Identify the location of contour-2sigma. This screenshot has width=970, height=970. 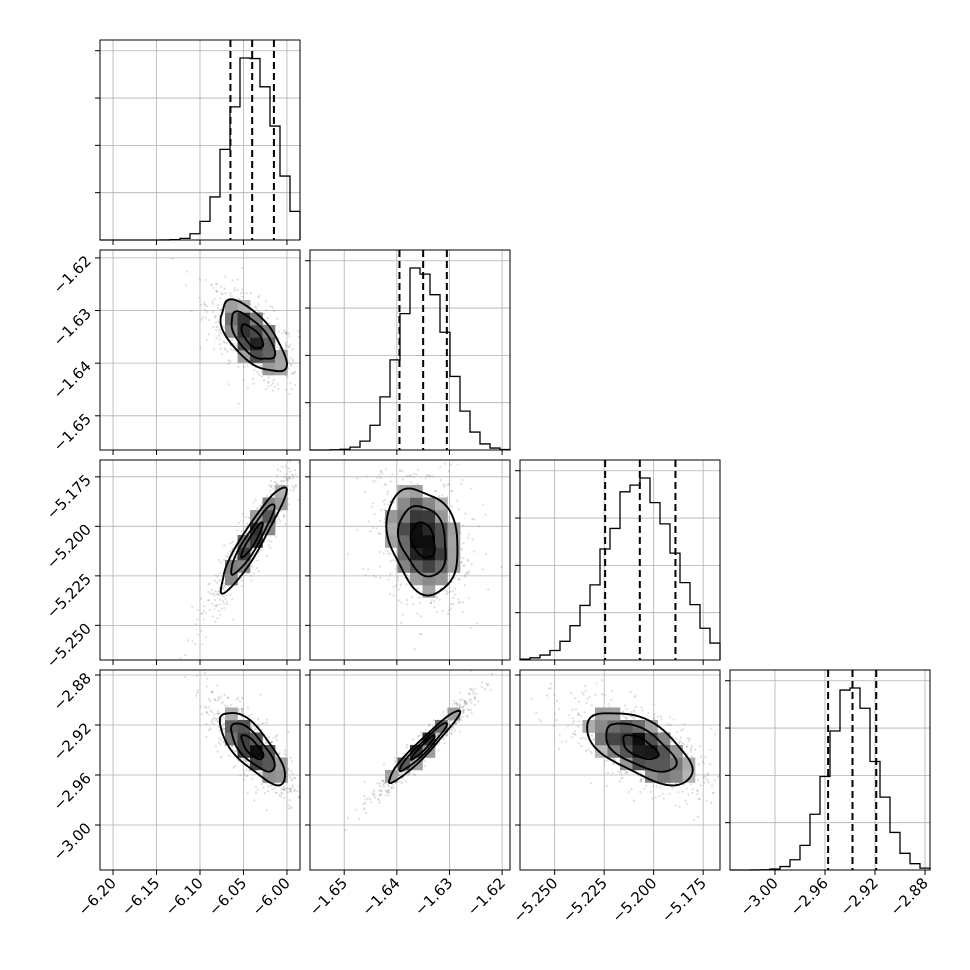
(253, 335).